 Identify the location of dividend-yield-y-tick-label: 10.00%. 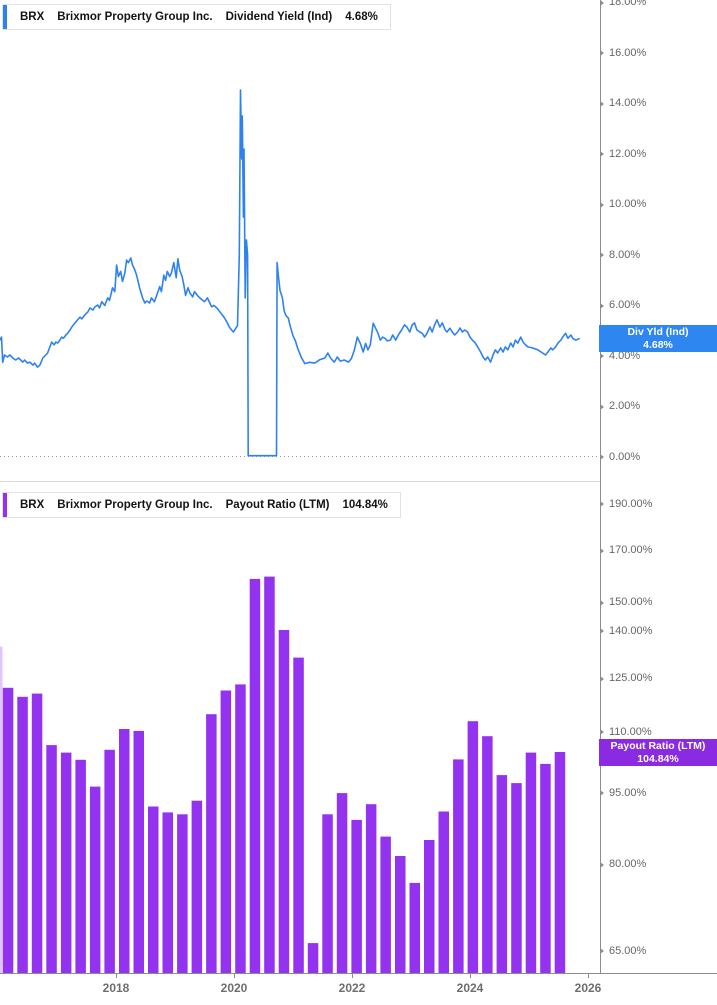
(623, 204).